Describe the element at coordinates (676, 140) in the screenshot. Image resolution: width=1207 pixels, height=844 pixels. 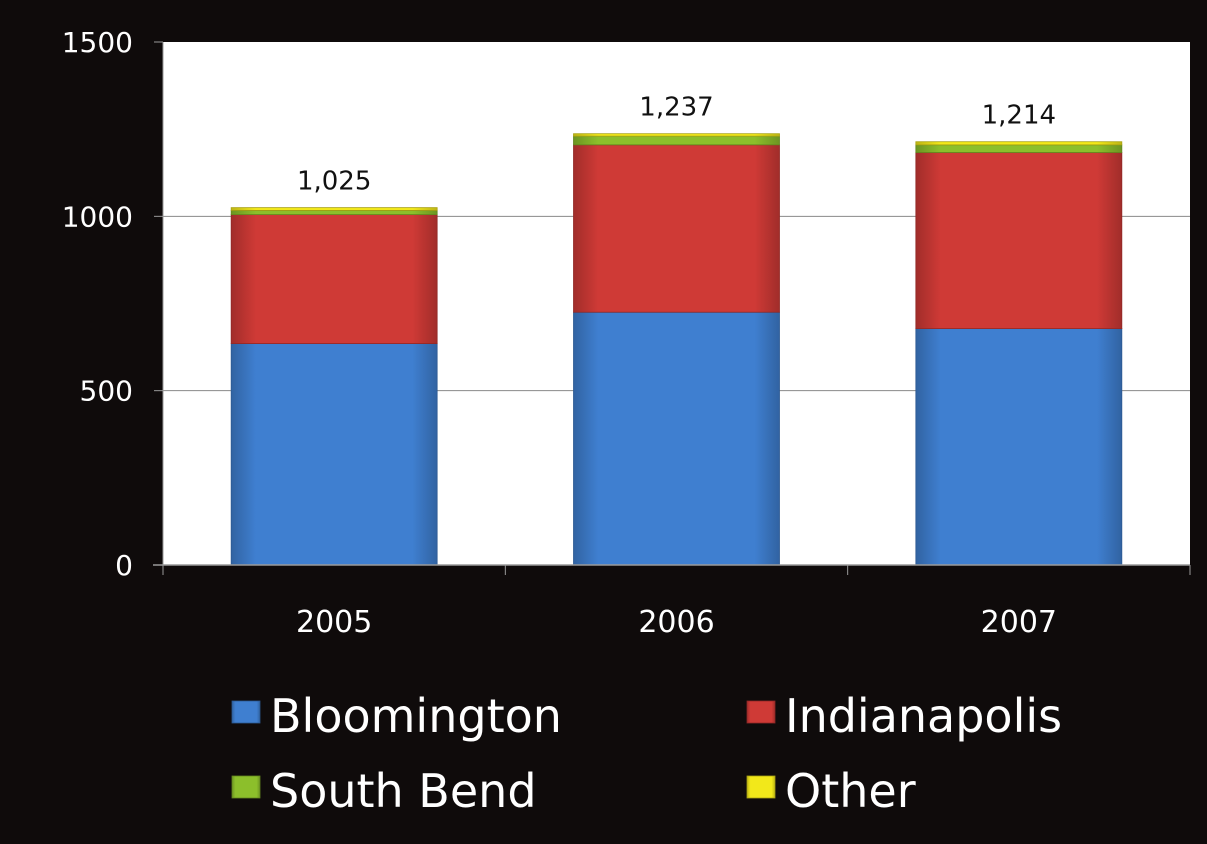
I see `bar-south-bend-2006` at that location.